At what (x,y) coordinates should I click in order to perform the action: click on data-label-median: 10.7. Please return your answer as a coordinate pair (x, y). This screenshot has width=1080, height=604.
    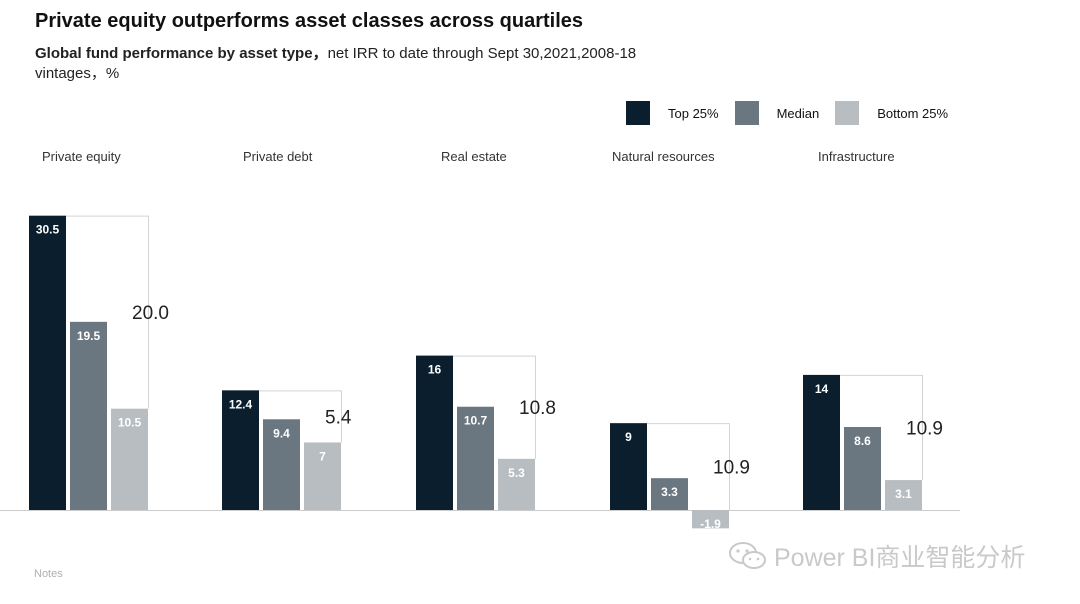
    Looking at the image, I should click on (476, 421).